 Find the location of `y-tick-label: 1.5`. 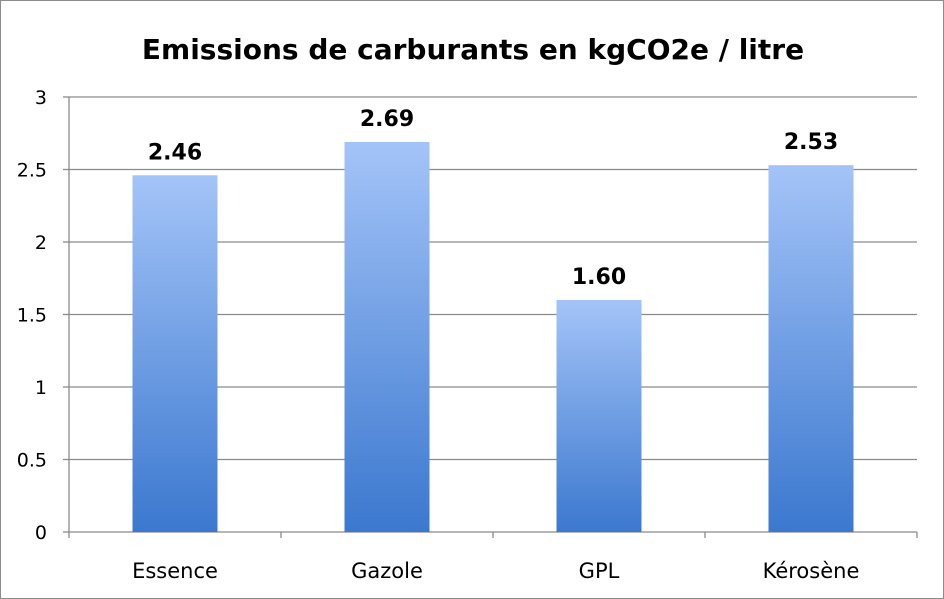

y-tick-label: 1.5 is located at coordinates (32, 316).